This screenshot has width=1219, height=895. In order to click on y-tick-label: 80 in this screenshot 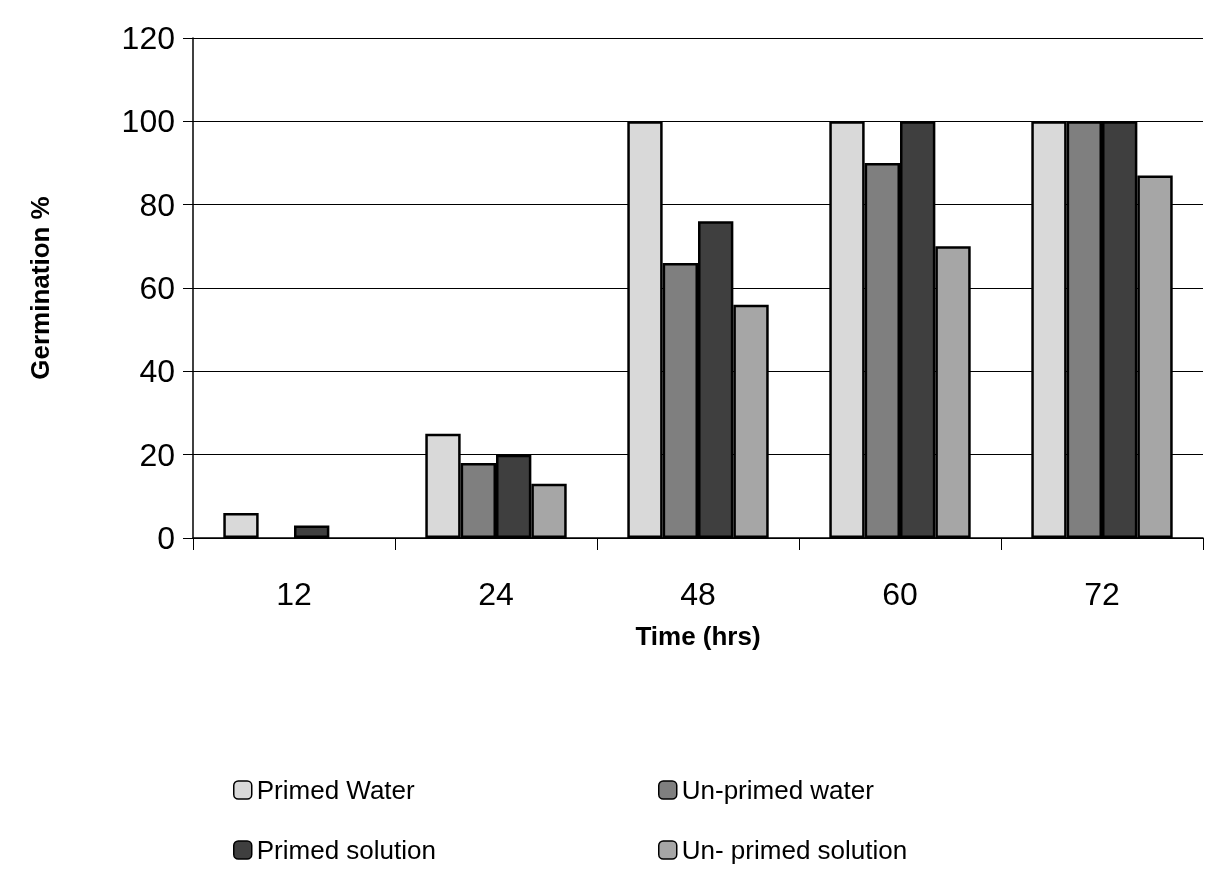, I will do `click(157, 204)`.